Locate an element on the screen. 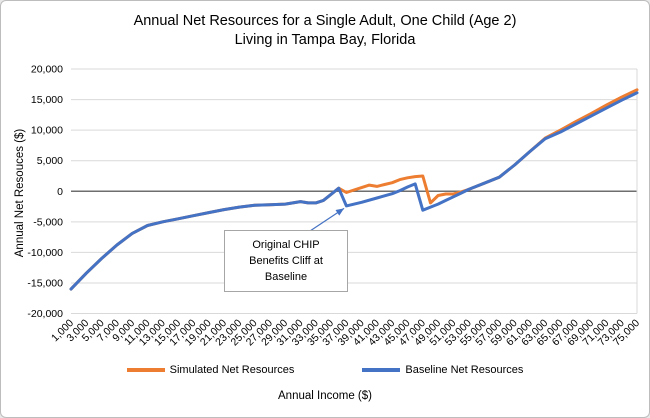 Image resolution: width=650 pixels, height=418 pixels. svg-text: -20,000 is located at coordinates (45, 314).